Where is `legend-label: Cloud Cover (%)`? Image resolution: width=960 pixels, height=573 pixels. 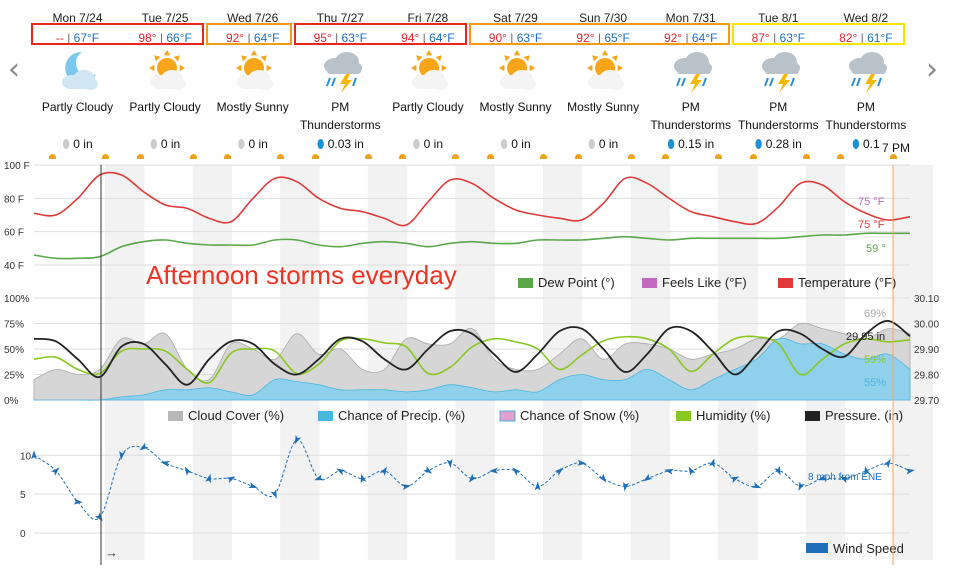
legend-label: Cloud Cover (%) is located at coordinates (236, 415).